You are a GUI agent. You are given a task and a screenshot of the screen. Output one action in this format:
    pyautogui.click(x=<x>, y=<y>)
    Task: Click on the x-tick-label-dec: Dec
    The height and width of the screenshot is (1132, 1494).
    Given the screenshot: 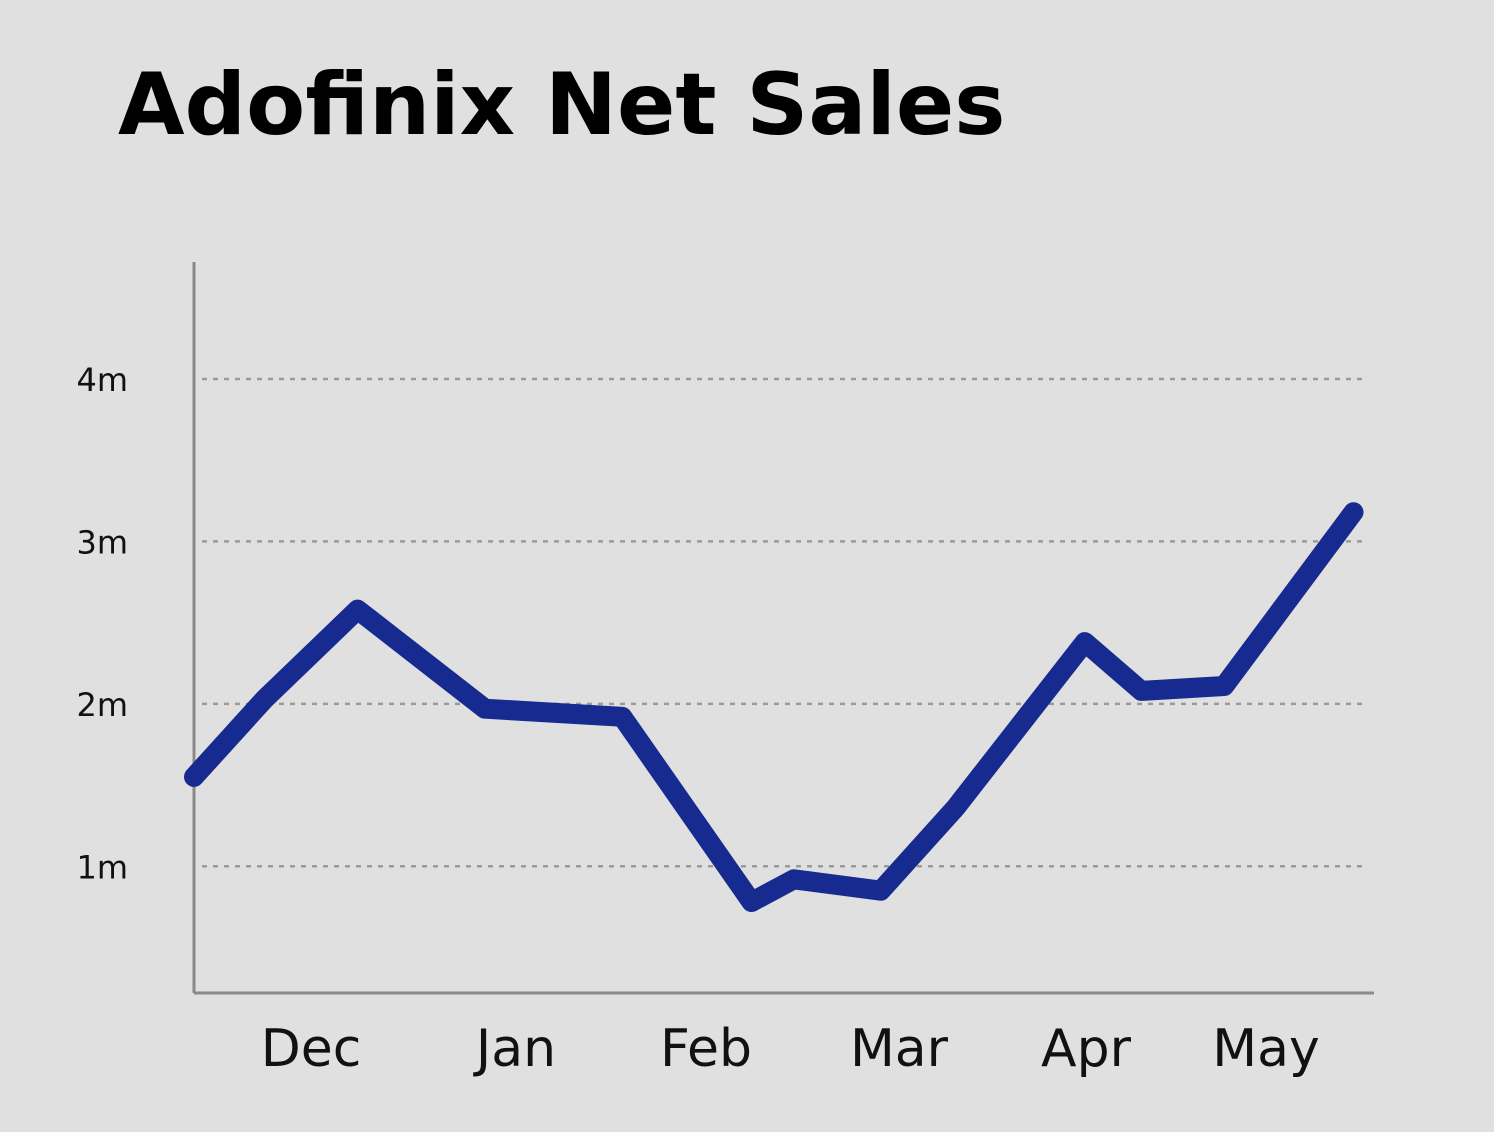 What is the action you would take?
    pyautogui.click(x=311, y=1049)
    